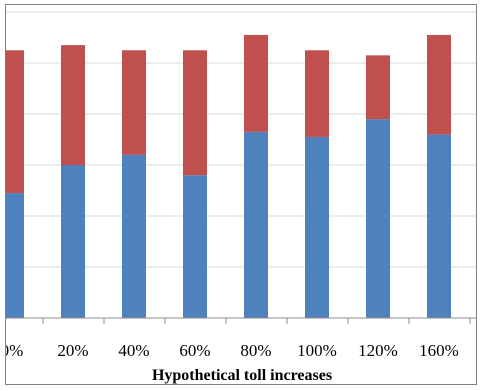 Image resolution: width=484 pixels, height=391 pixels. Describe the element at coordinates (14, 350) in the screenshot. I see `x-tick-label: 0%` at that location.